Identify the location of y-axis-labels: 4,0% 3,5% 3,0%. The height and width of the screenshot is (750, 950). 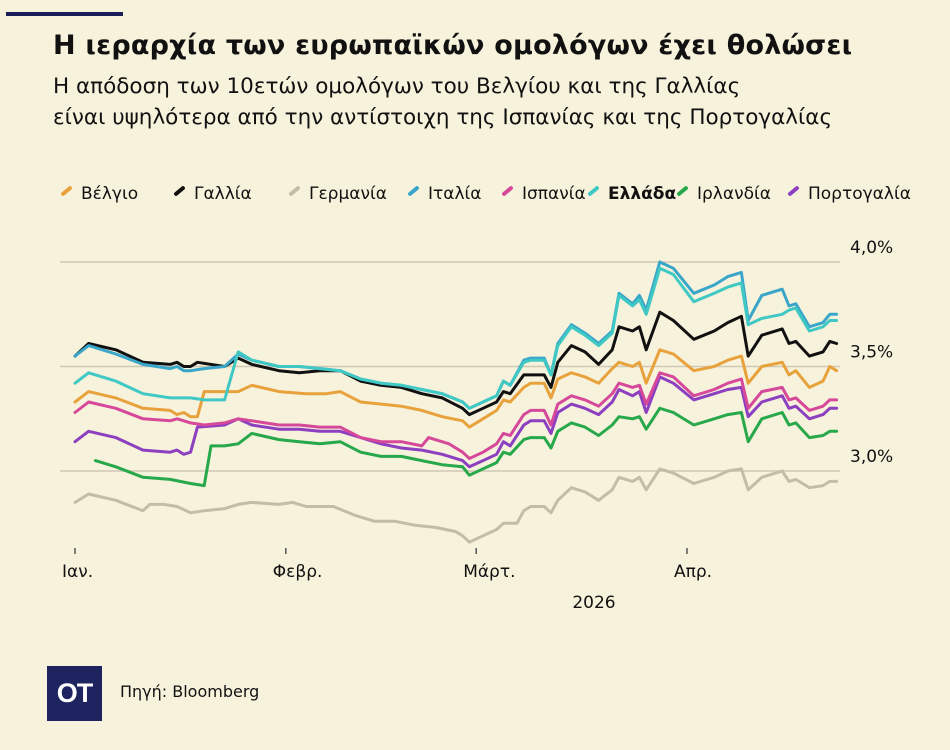
(871, 352).